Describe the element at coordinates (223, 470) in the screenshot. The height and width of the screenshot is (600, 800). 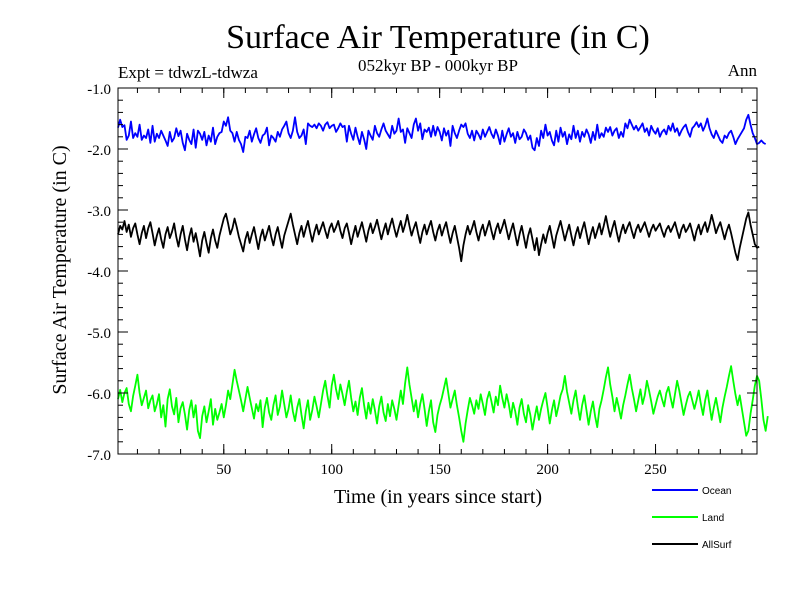
I see `x-tick-label: 50` at that location.